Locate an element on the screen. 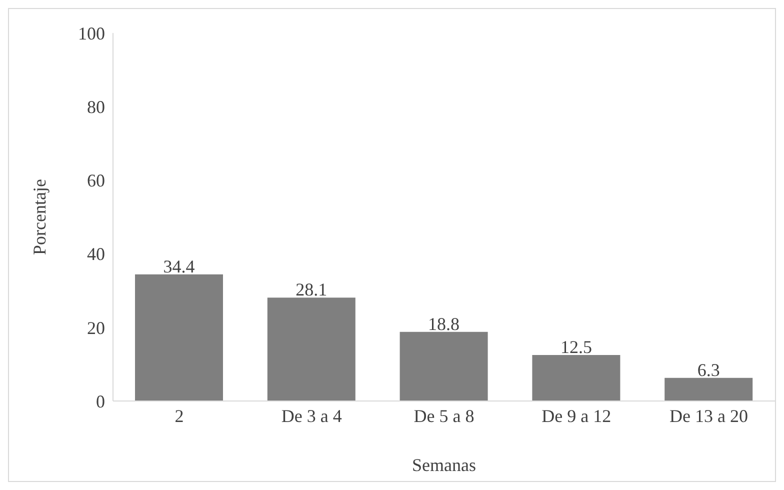 The image size is (784, 490). data-label: 28.1 is located at coordinates (312, 290).